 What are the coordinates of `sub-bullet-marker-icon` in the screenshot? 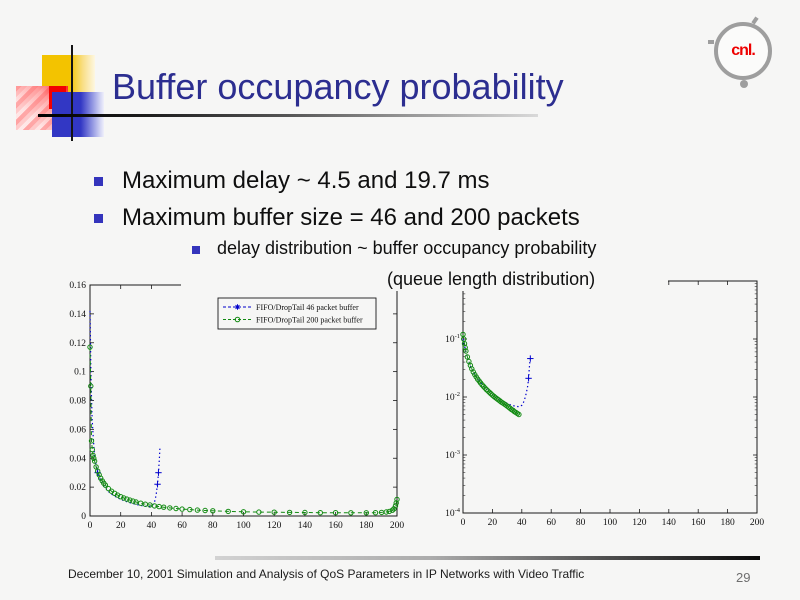 It's located at (196, 250).